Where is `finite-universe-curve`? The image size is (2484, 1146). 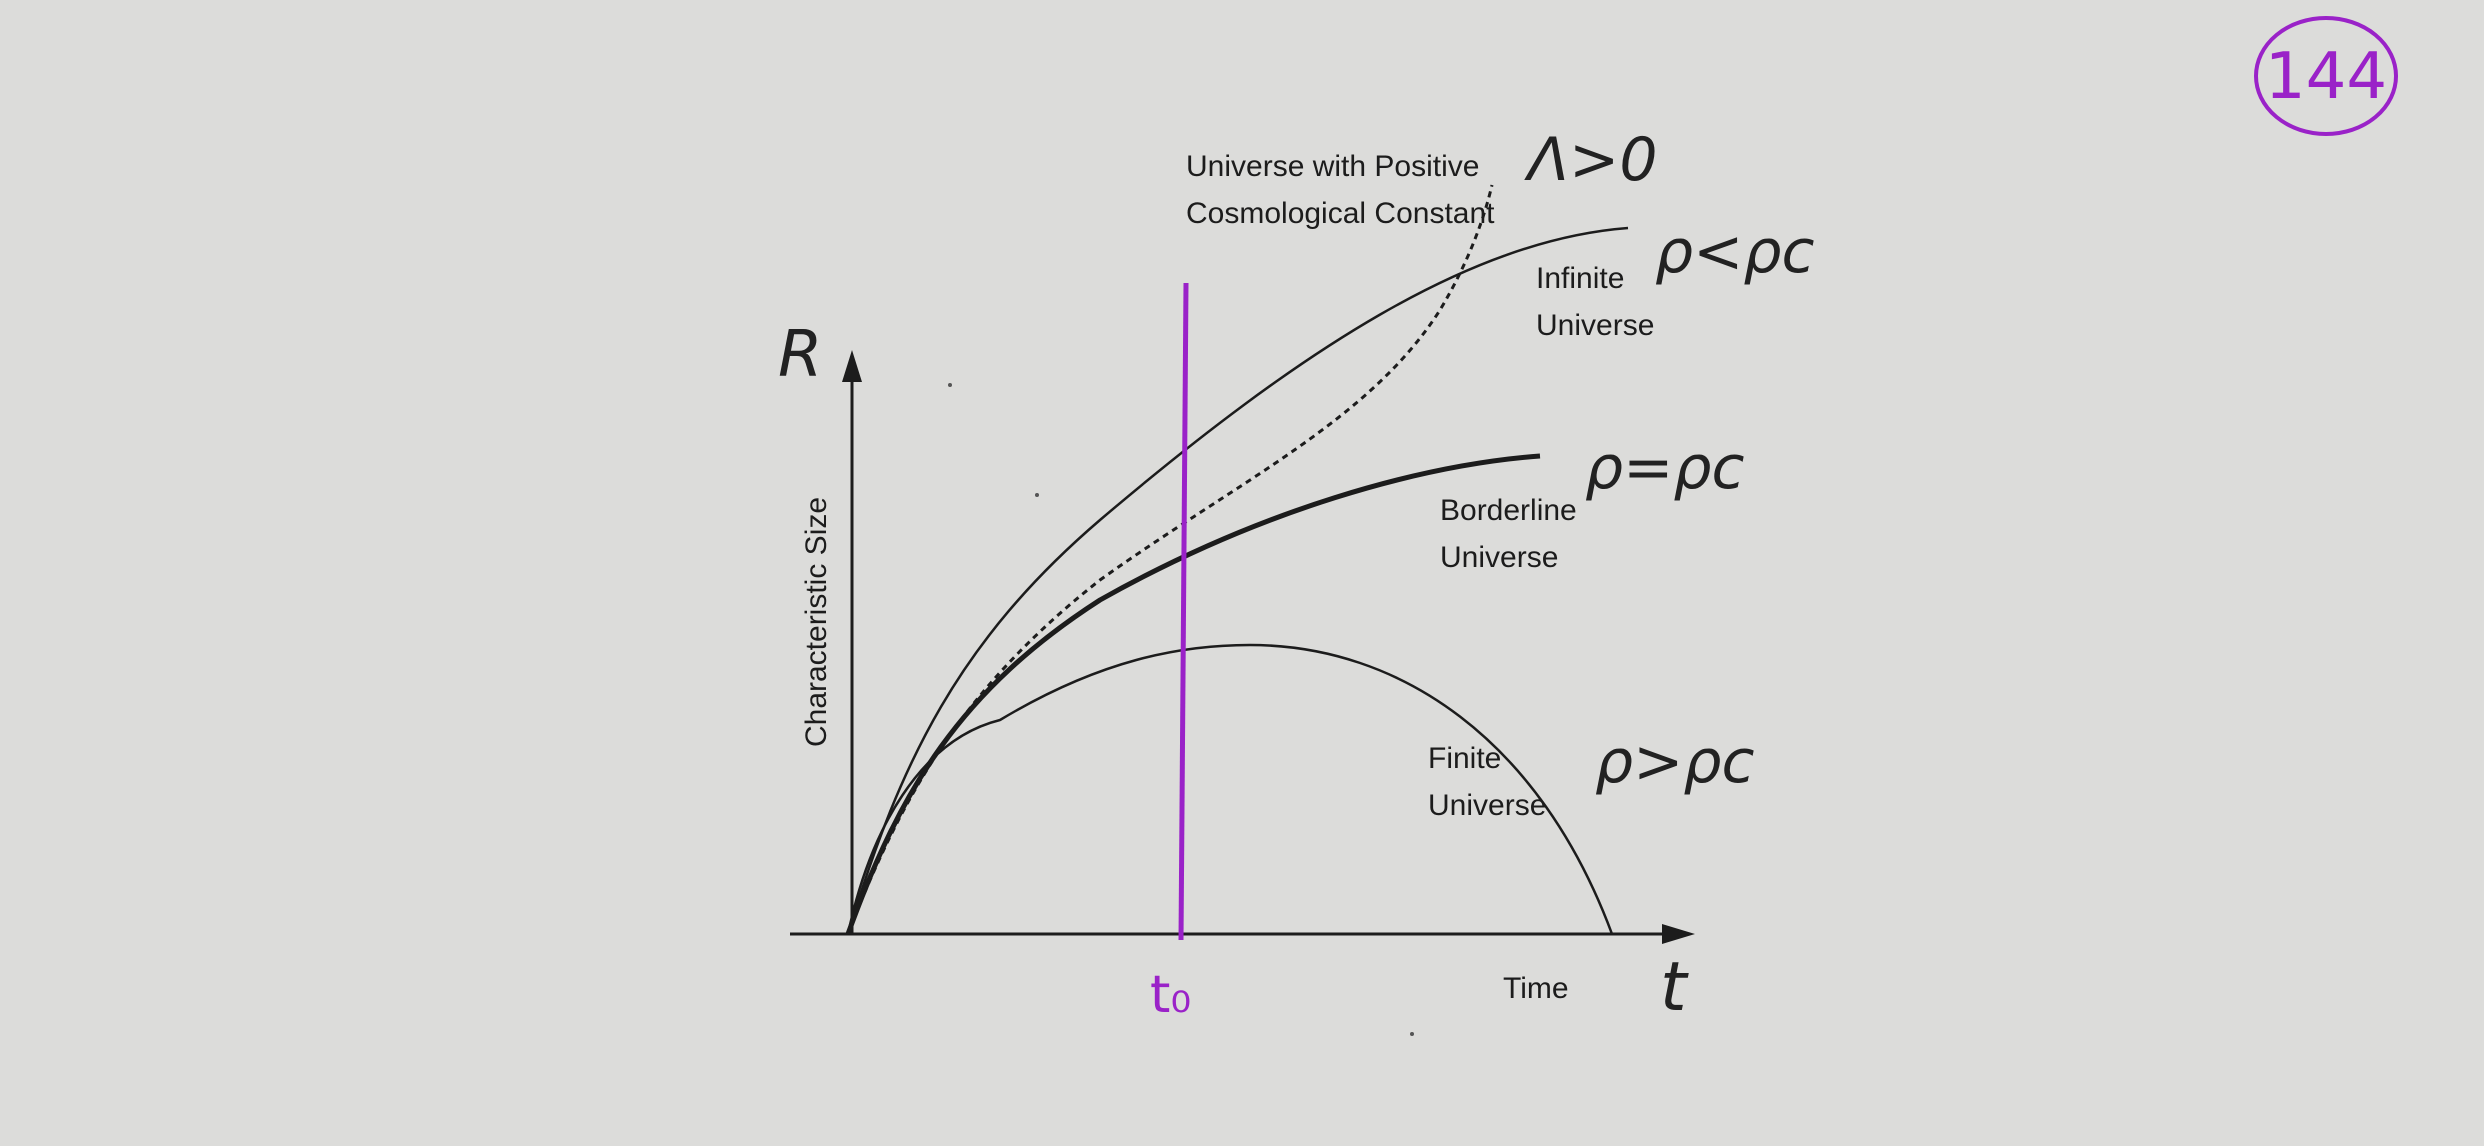
finite-universe-curve is located at coordinates (1230, 789).